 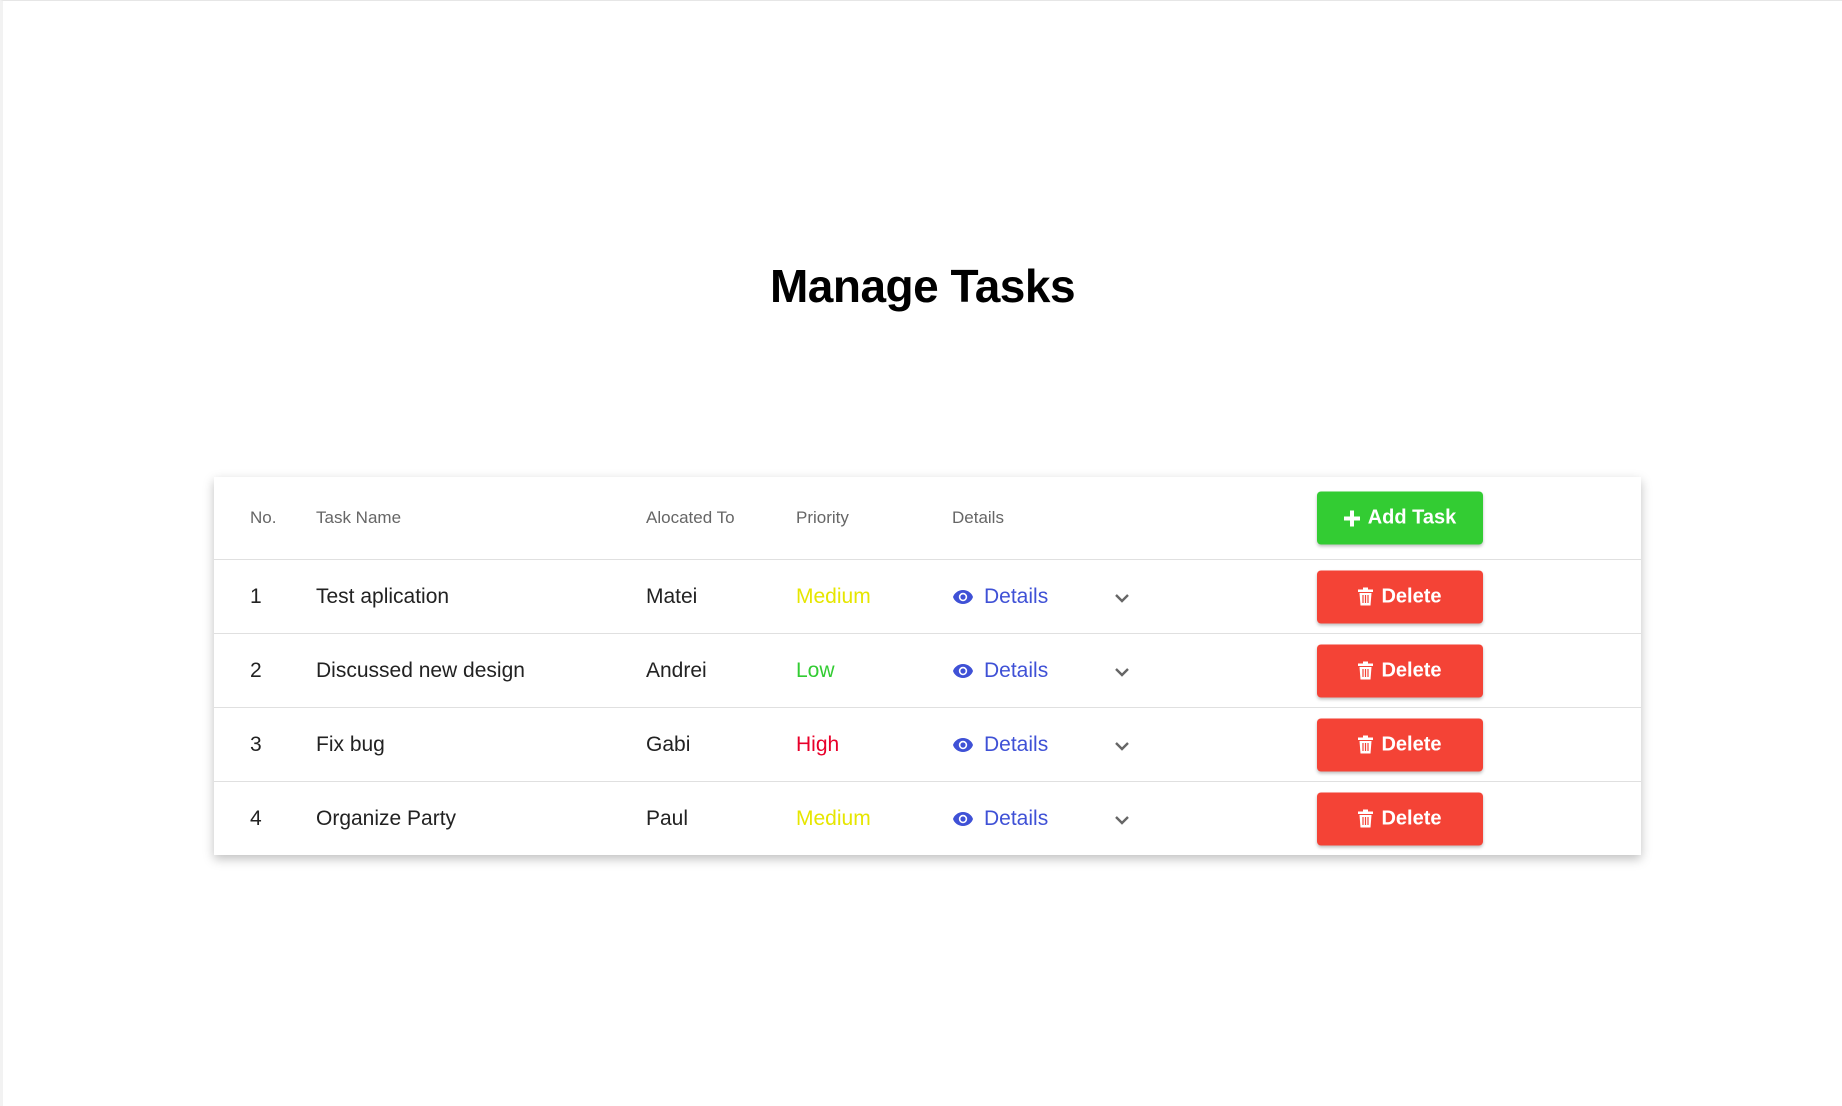 I want to click on table-row: 3 Fix bug Gabi High Details Delete, so click(x=927, y=744).